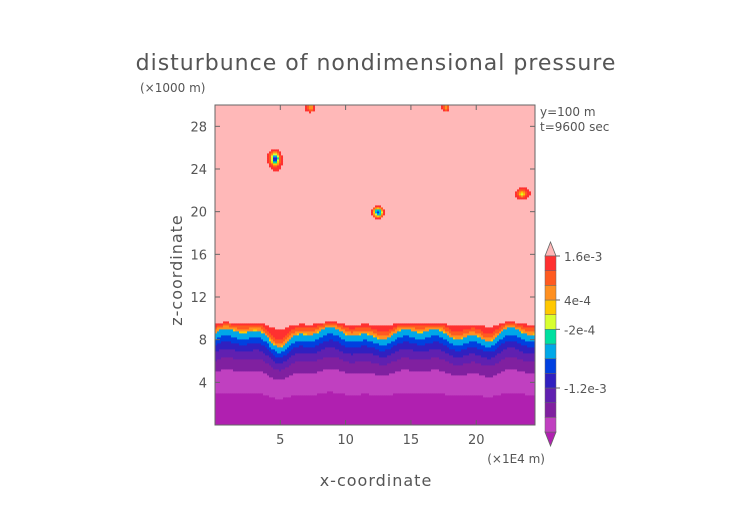 Image resolution: width=752 pixels, height=532 pixels. What do you see at coordinates (376, 63) in the screenshot?
I see `chart-title: disturbunce of nondimensional pressure` at bounding box center [376, 63].